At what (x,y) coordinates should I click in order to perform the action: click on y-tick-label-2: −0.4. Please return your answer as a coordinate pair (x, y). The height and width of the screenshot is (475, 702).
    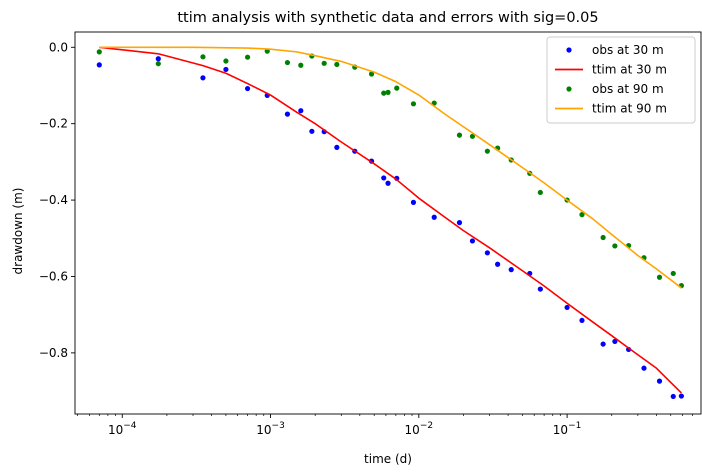
    Looking at the image, I should click on (53, 200).